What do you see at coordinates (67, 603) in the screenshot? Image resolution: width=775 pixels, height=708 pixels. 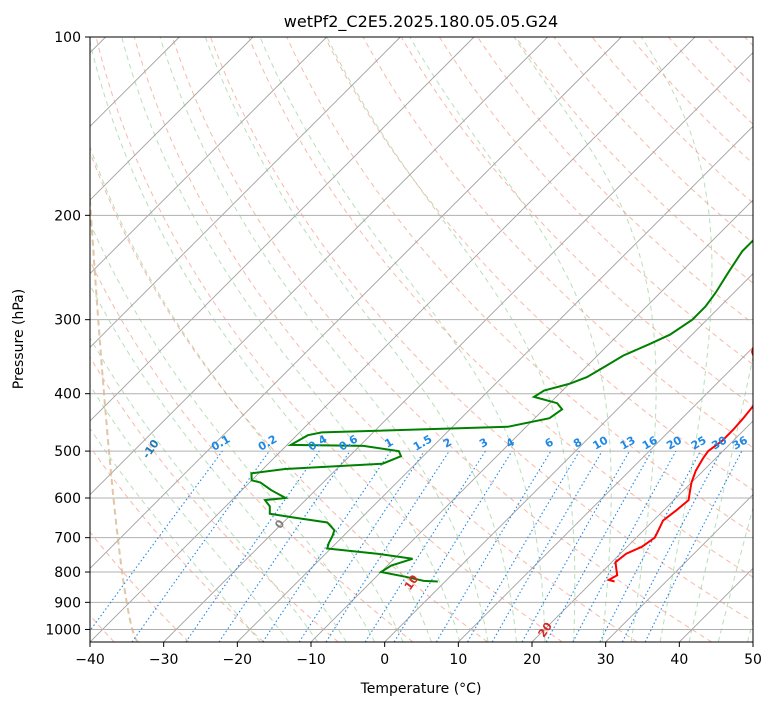 I see `y-tick-label: 900` at bounding box center [67, 603].